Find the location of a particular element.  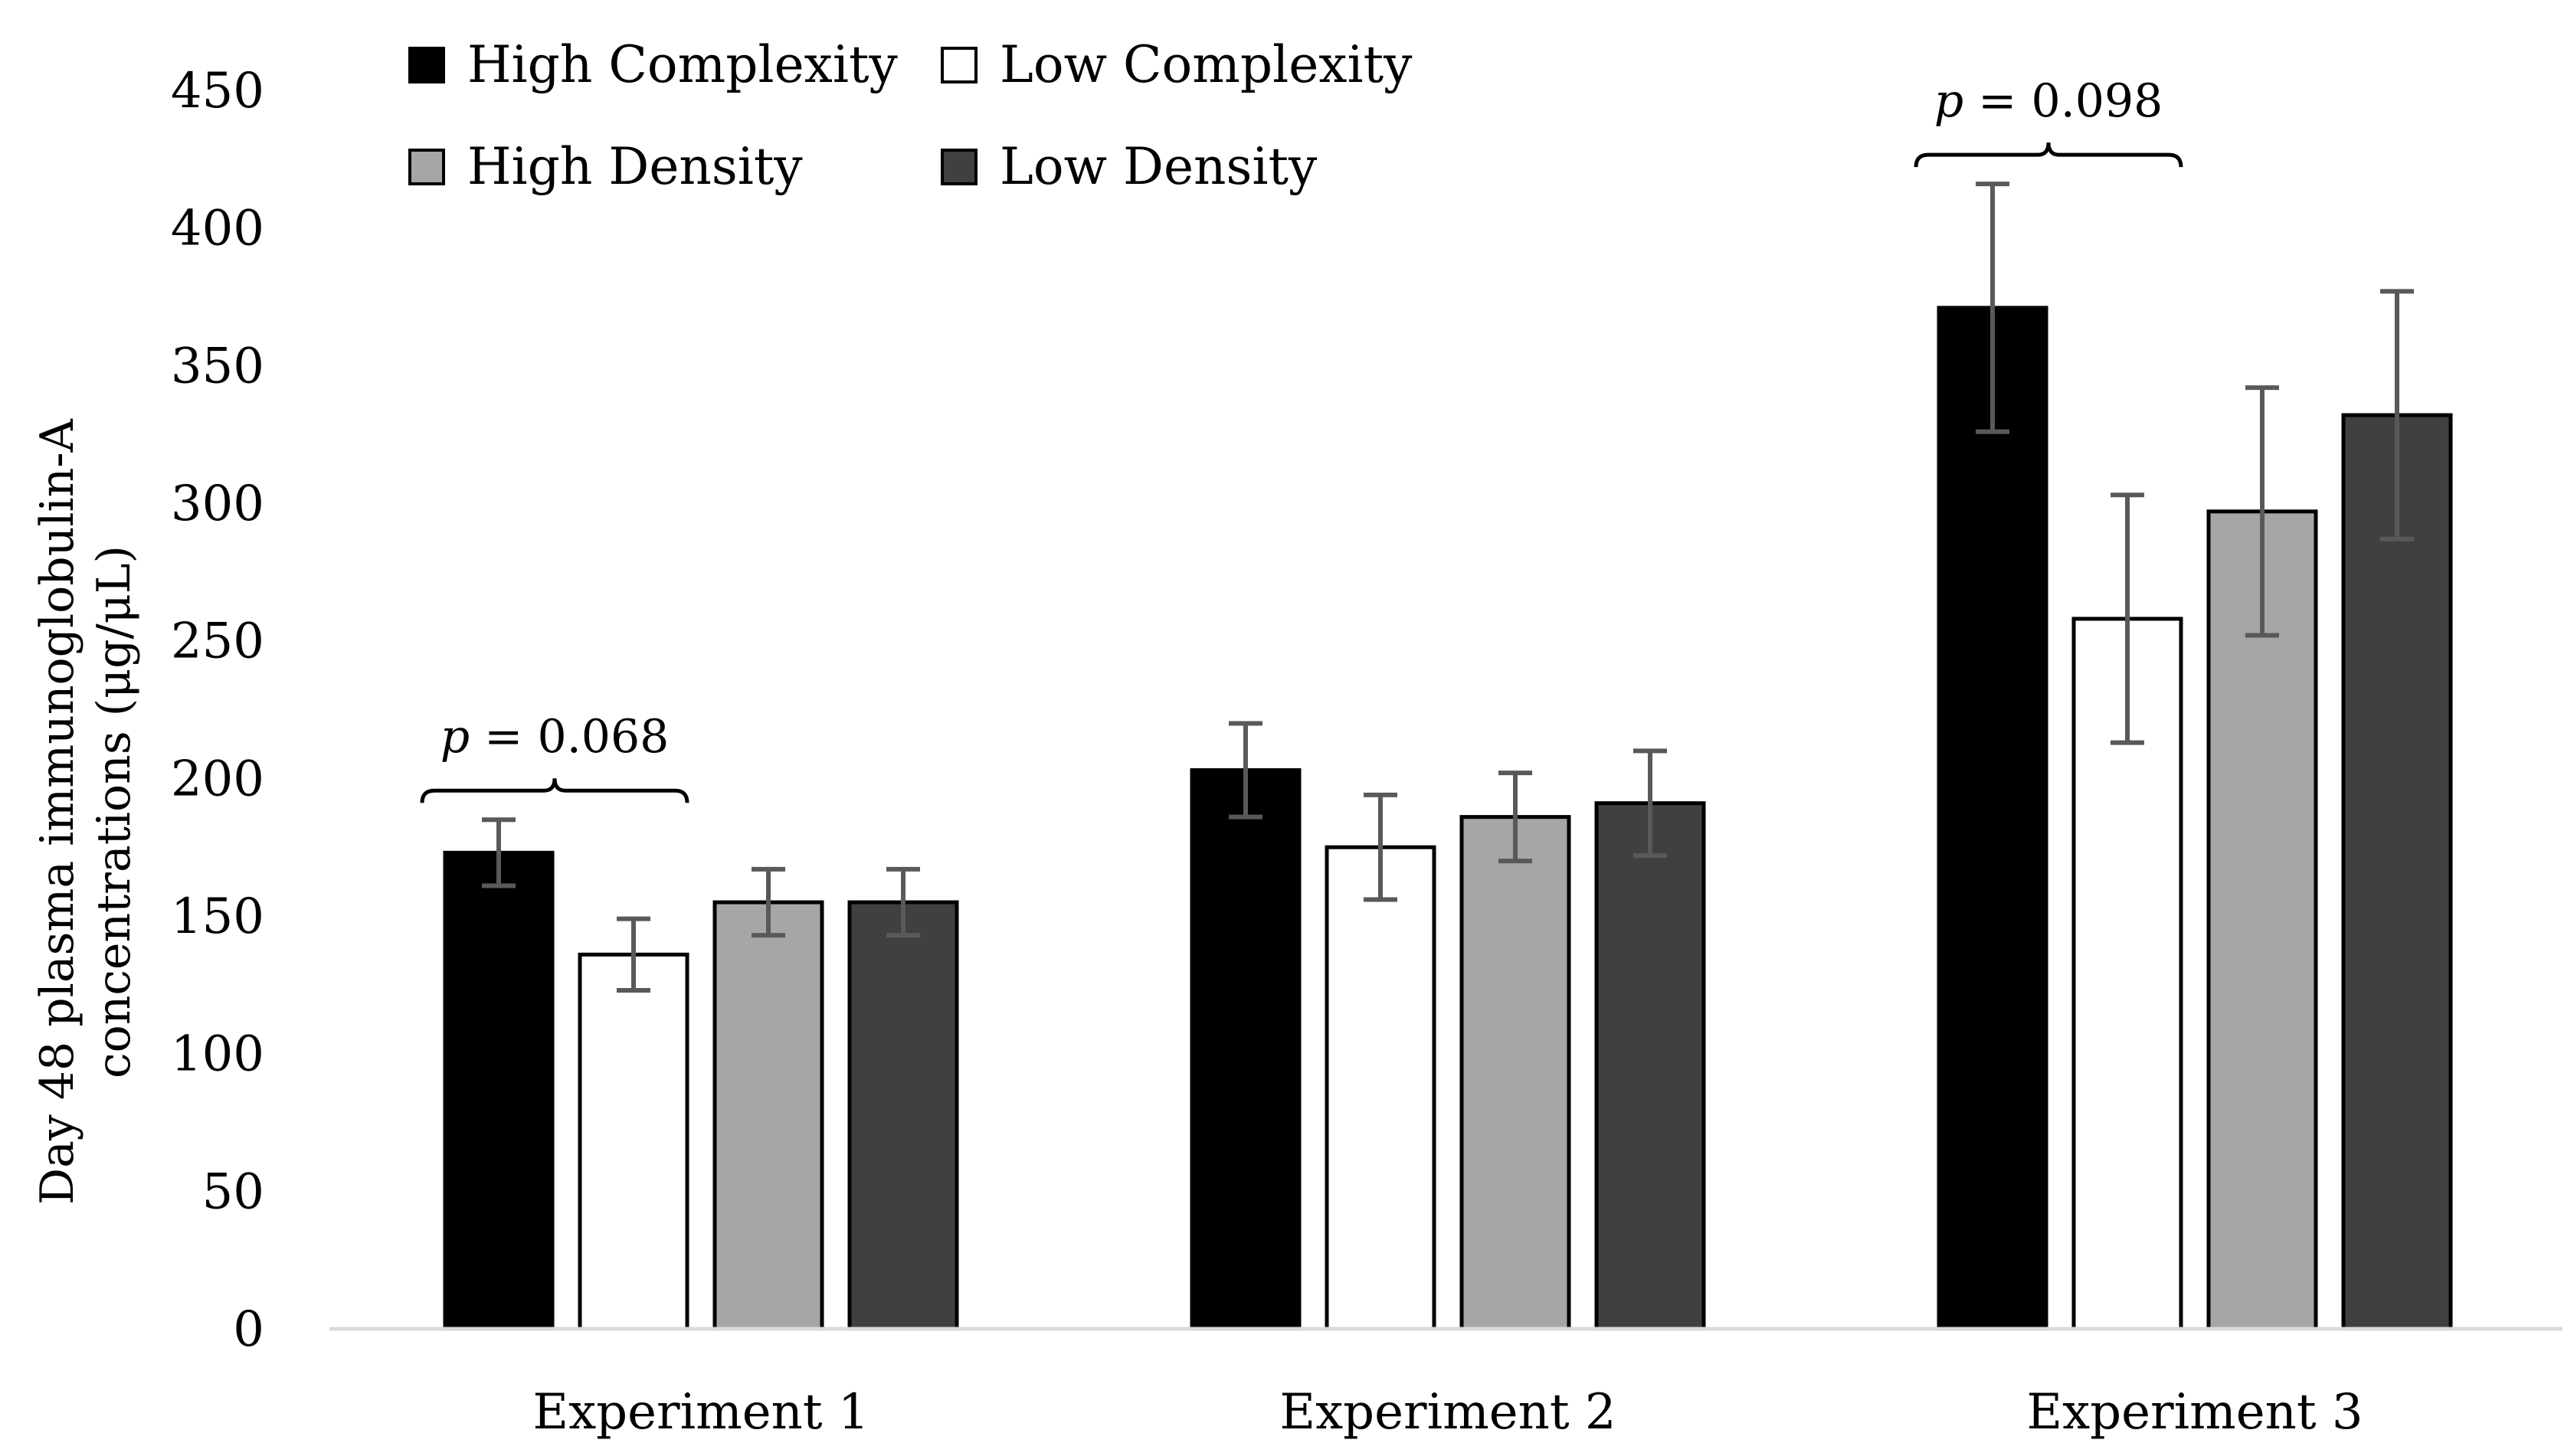

y-tick-label: 300 is located at coordinates (217, 504).